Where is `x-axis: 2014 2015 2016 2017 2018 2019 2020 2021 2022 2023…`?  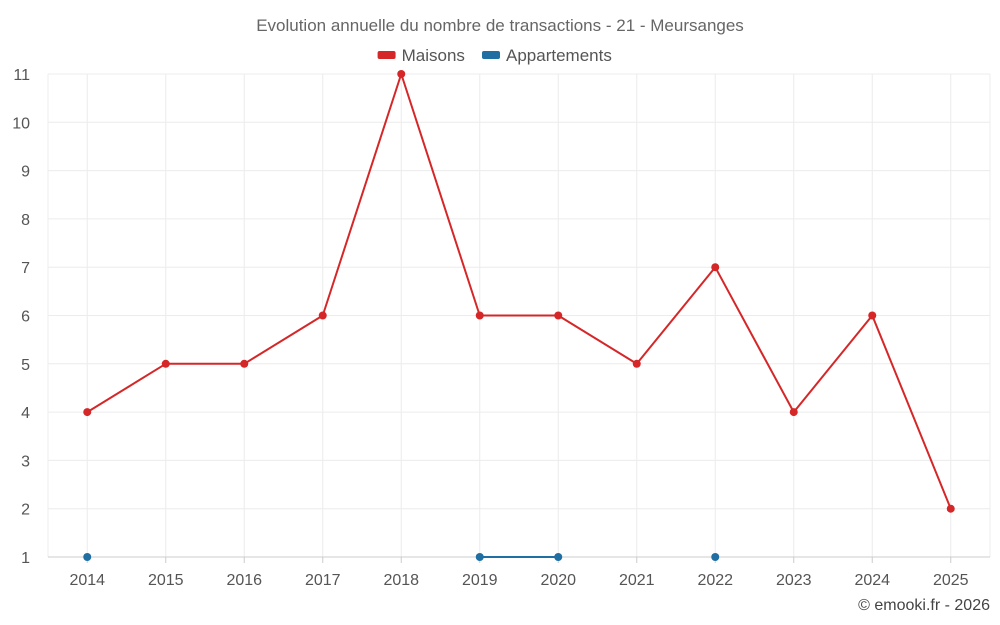
x-axis: 2014 2015 2016 2017 2018 2019 2020 2021 2022 2023… is located at coordinates (519, 572).